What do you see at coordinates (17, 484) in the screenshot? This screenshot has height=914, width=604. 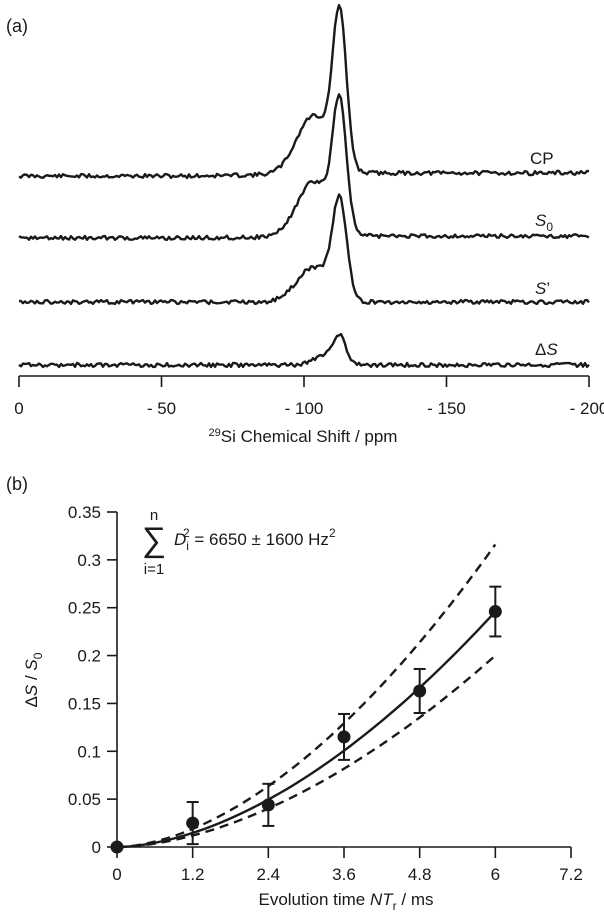 I see `panel-b-label: (b)` at bounding box center [17, 484].